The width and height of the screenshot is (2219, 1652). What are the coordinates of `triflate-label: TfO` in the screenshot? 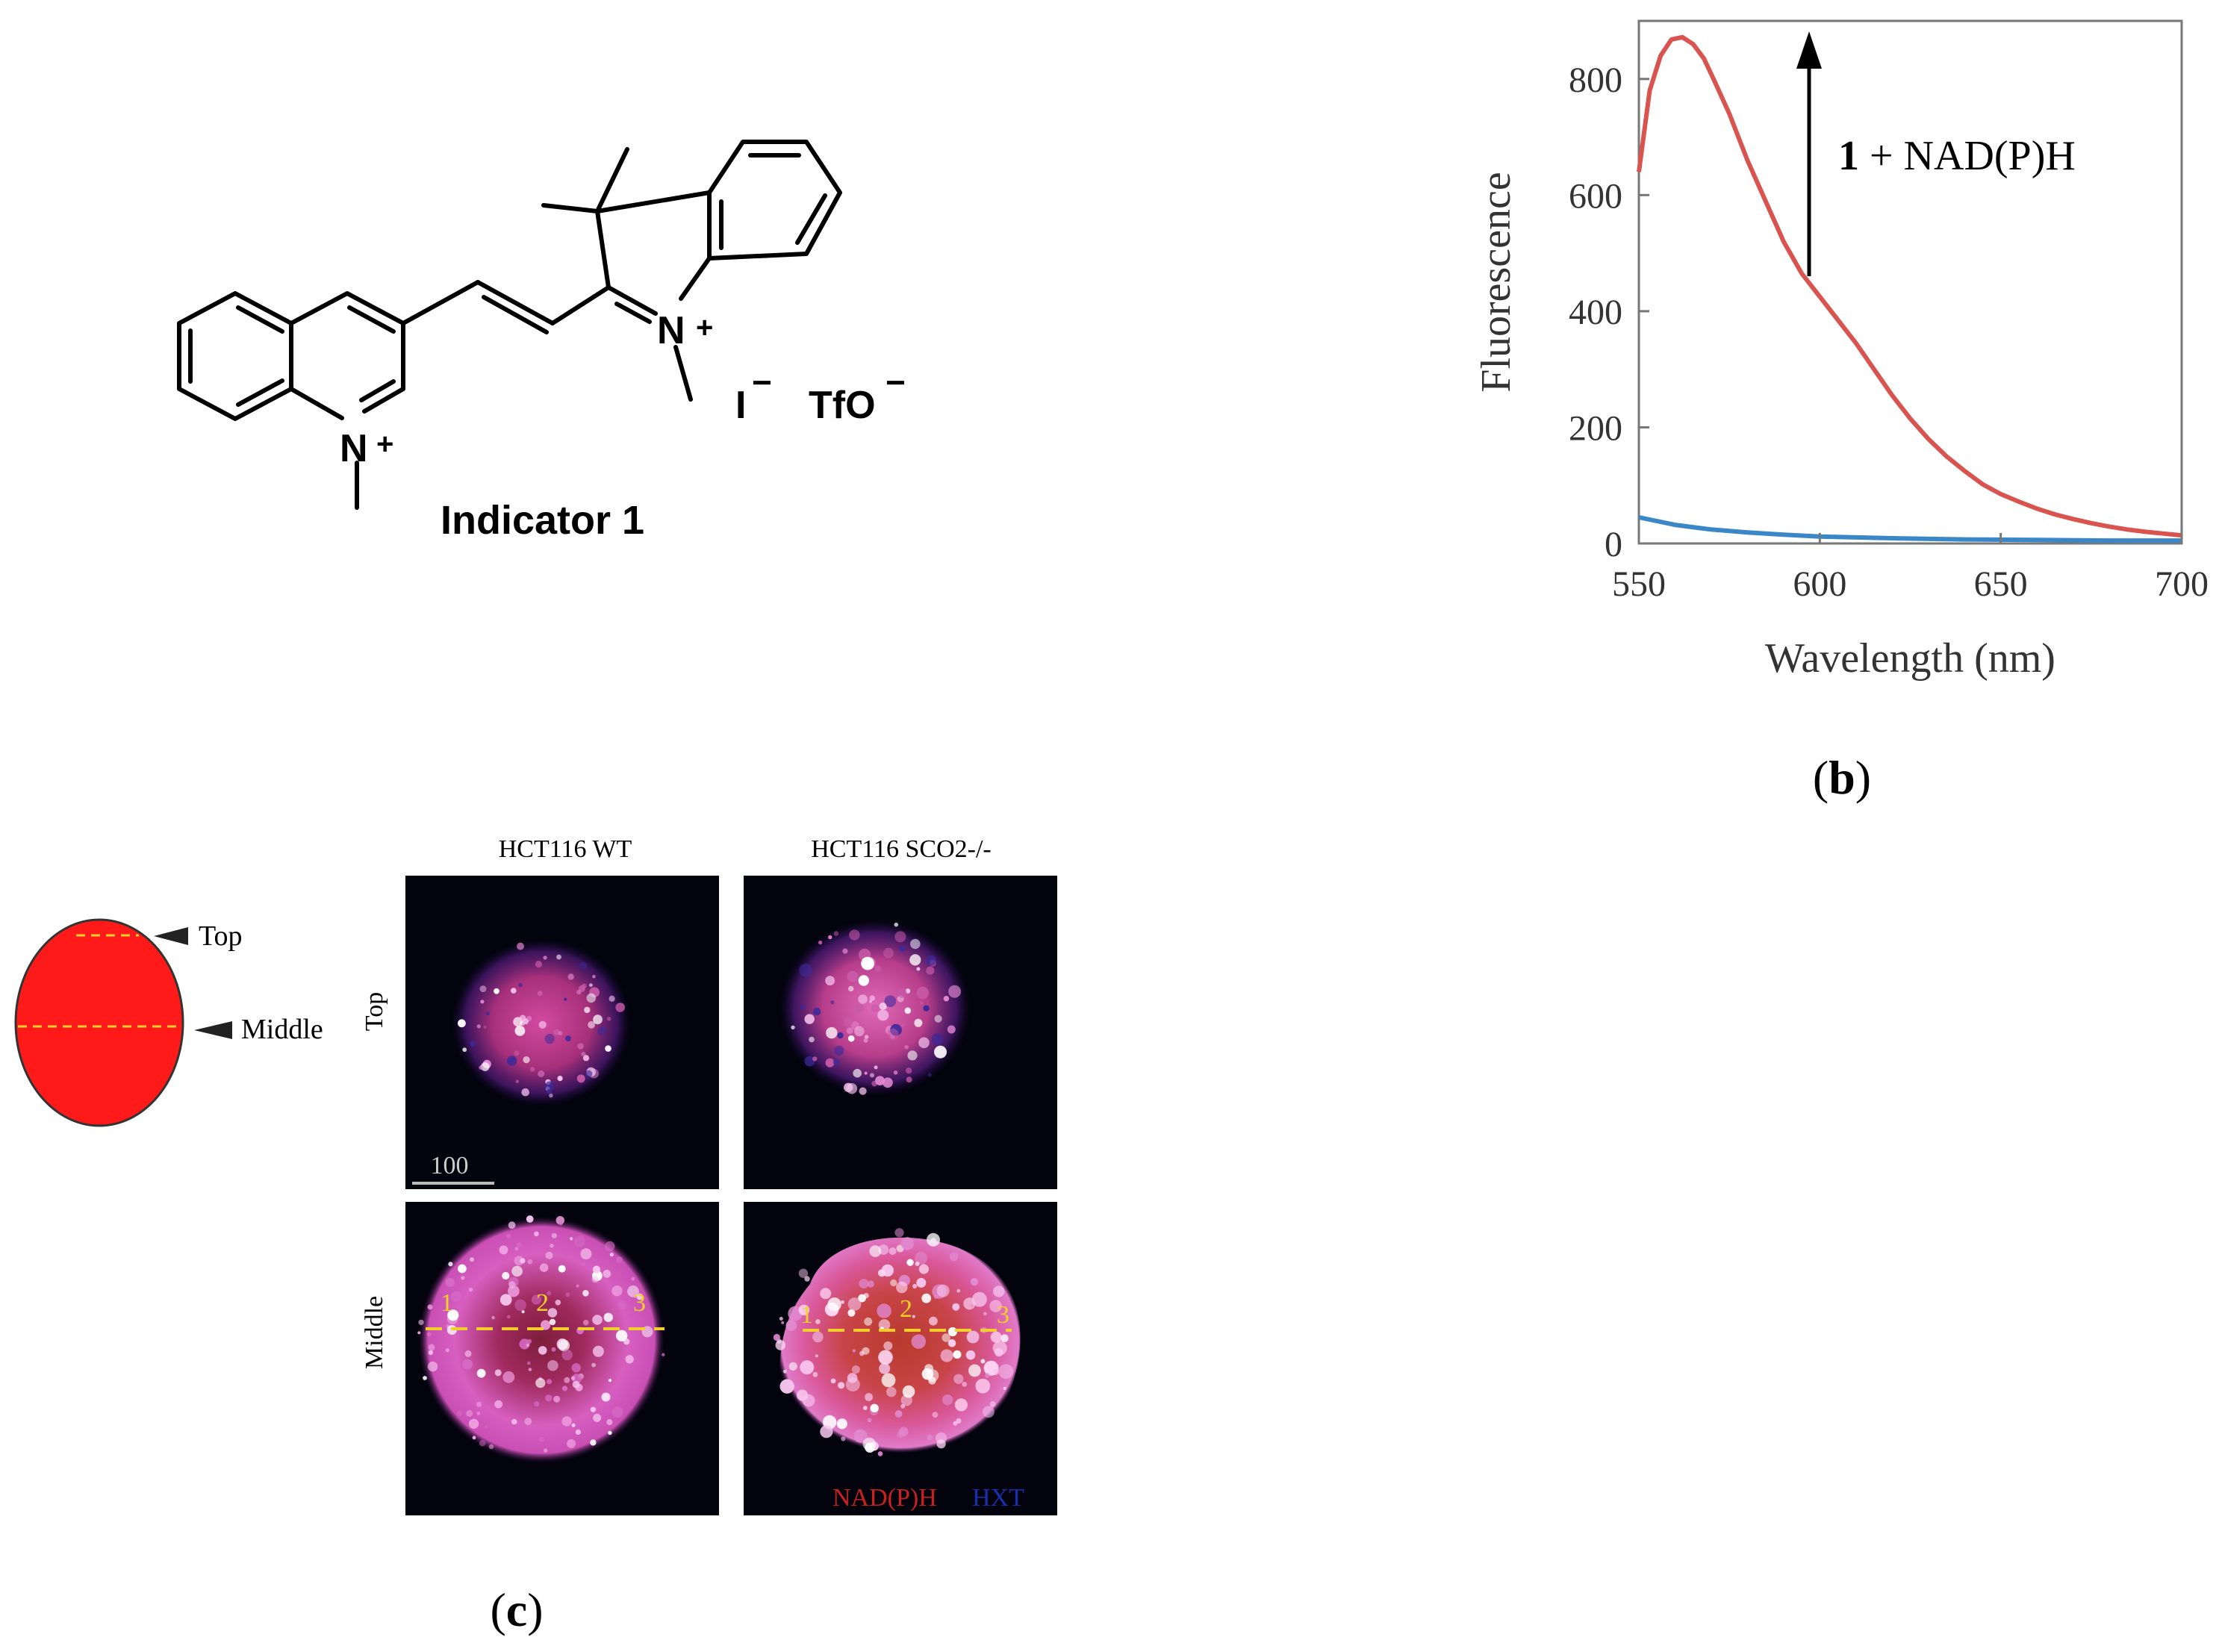 It's located at (842, 406).